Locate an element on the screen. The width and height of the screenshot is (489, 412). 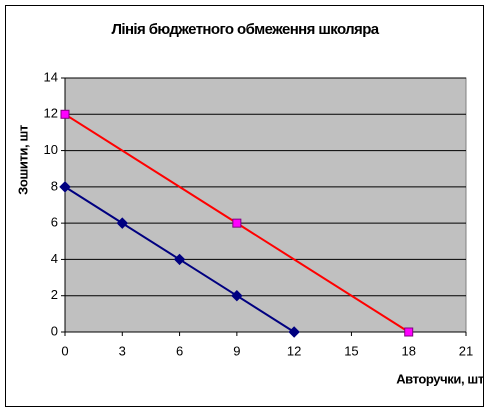
x-tick-label: 9 is located at coordinates (236, 350).